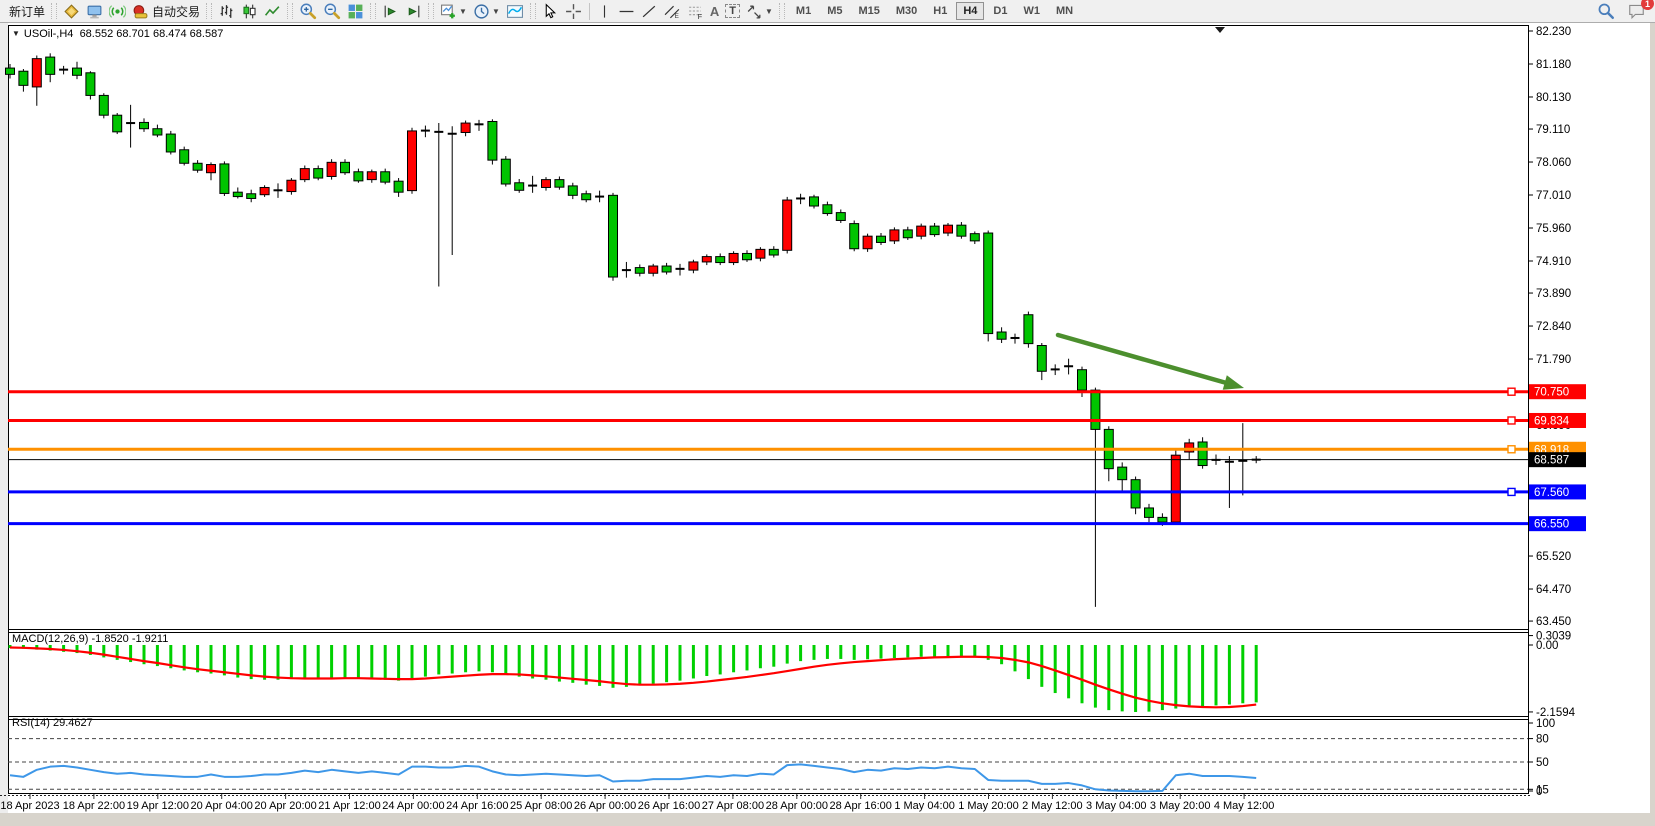 The width and height of the screenshot is (1655, 826). I want to click on trendline-button, so click(649, 11).